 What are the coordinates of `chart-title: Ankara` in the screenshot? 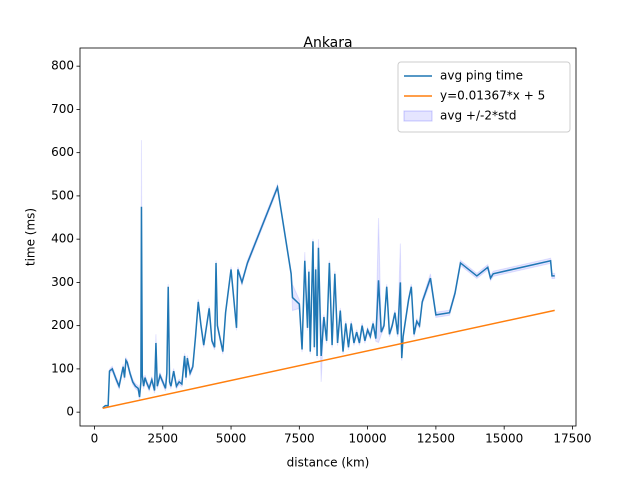 It's located at (327, 43).